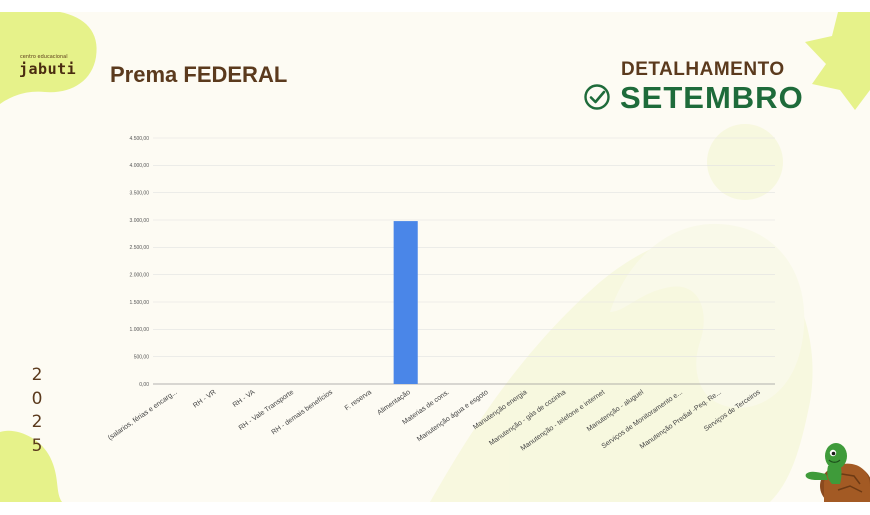 The width and height of the screenshot is (870, 515). What do you see at coordinates (140, 275) in the screenshot?
I see `y-tick-label: 2.000,00` at bounding box center [140, 275].